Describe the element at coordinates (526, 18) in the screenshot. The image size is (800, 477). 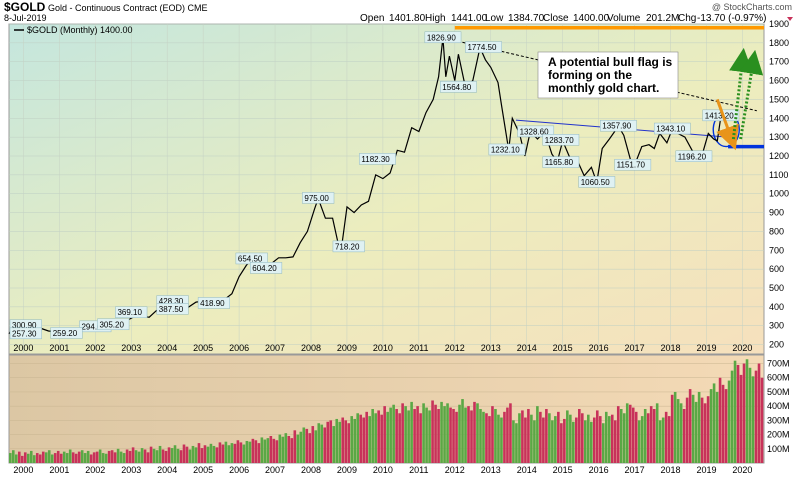
I see `low-value: 1384.70` at that location.